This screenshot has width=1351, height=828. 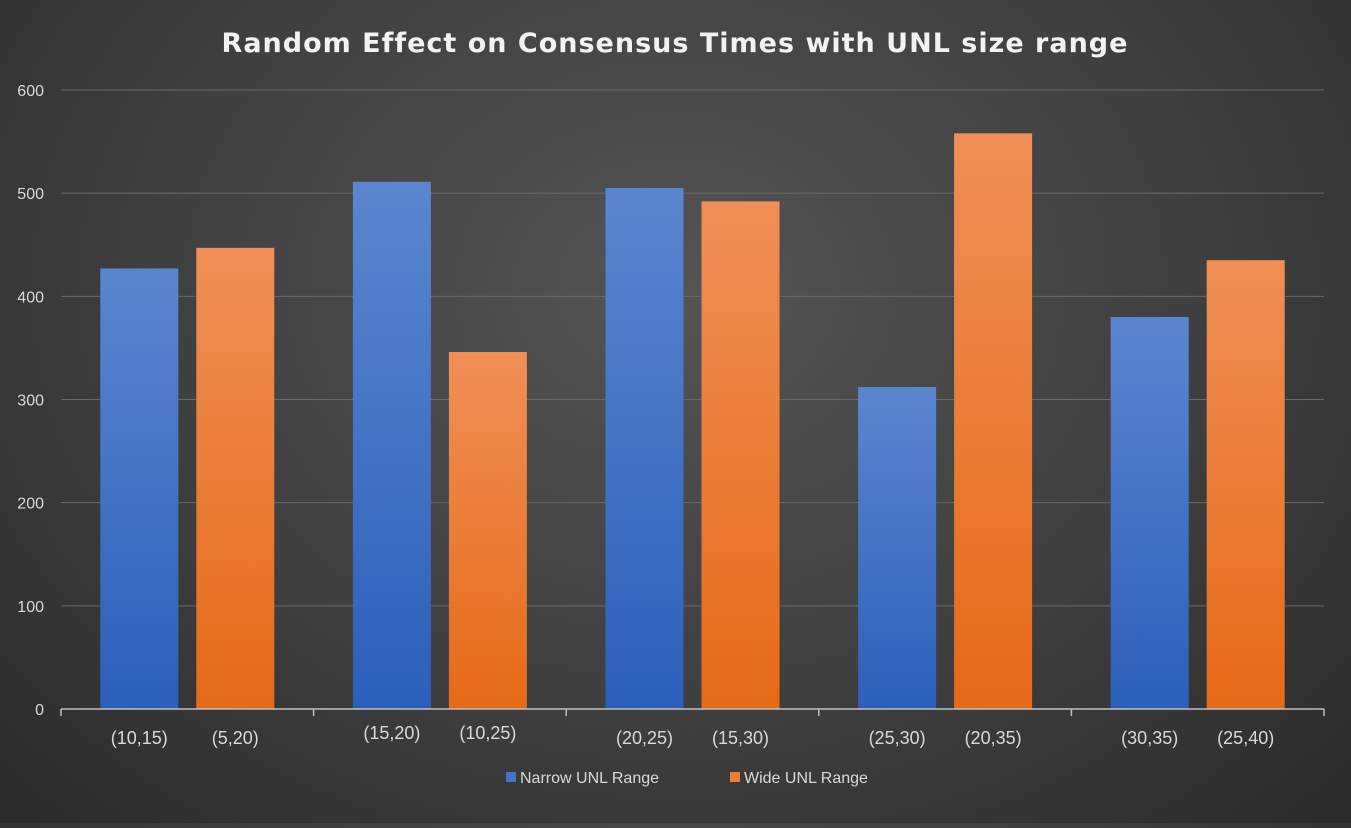 What do you see at coordinates (806, 778) in the screenshot?
I see `legend-label: Wide UNL Range` at bounding box center [806, 778].